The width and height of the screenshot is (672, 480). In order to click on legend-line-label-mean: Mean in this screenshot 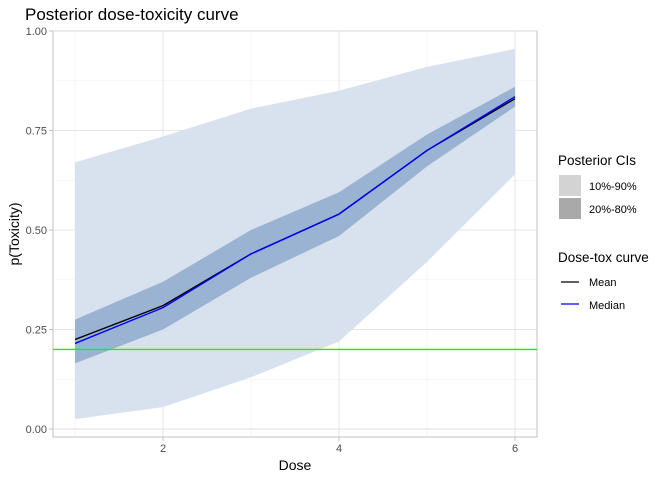, I will do `click(603, 283)`.